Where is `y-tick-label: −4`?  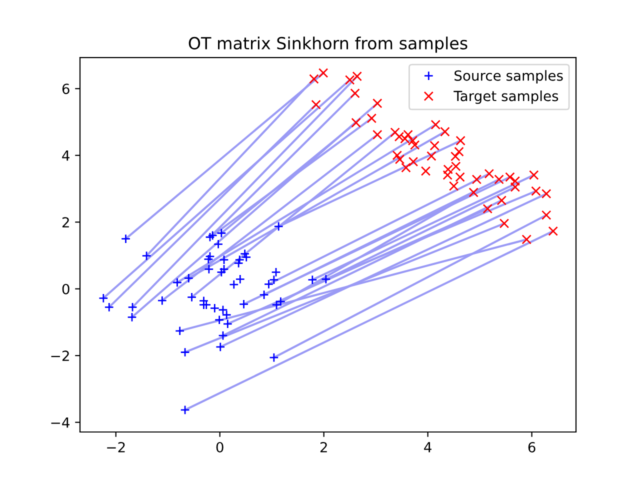
y-tick-label: −4 is located at coordinates (60, 422).